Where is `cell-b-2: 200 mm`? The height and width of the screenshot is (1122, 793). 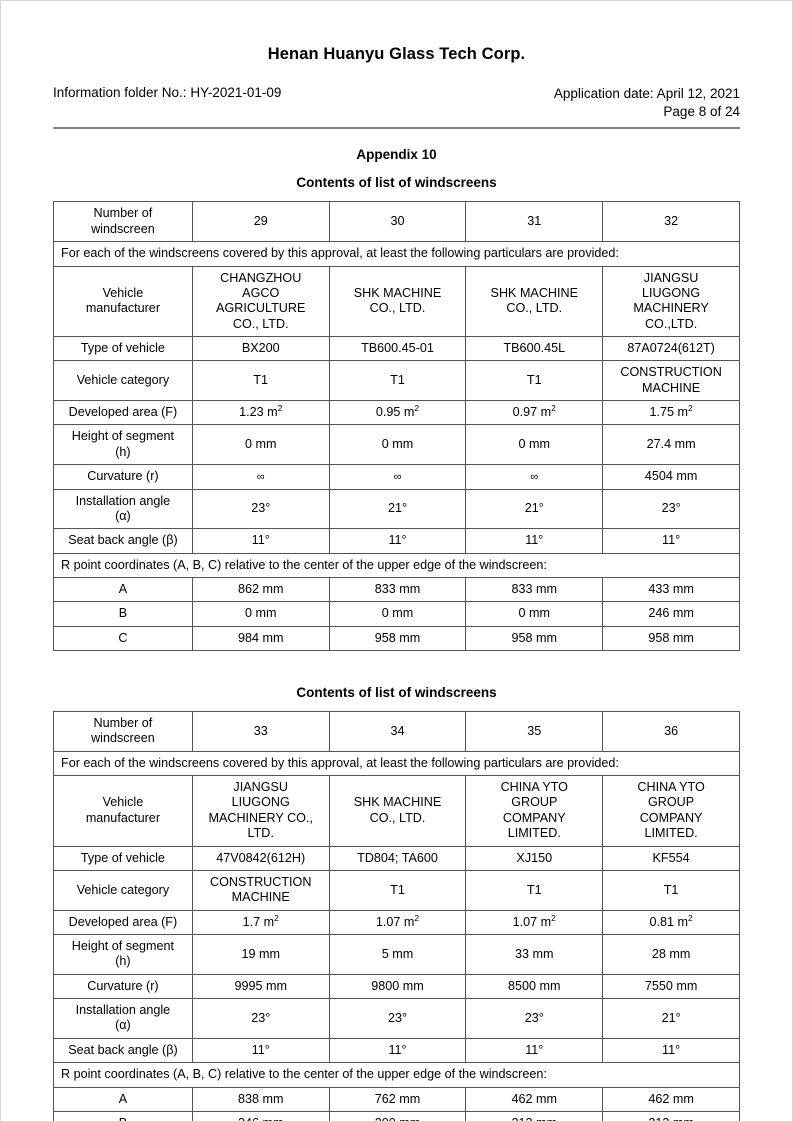
cell-b-2: 200 mm is located at coordinates (397, 1115).